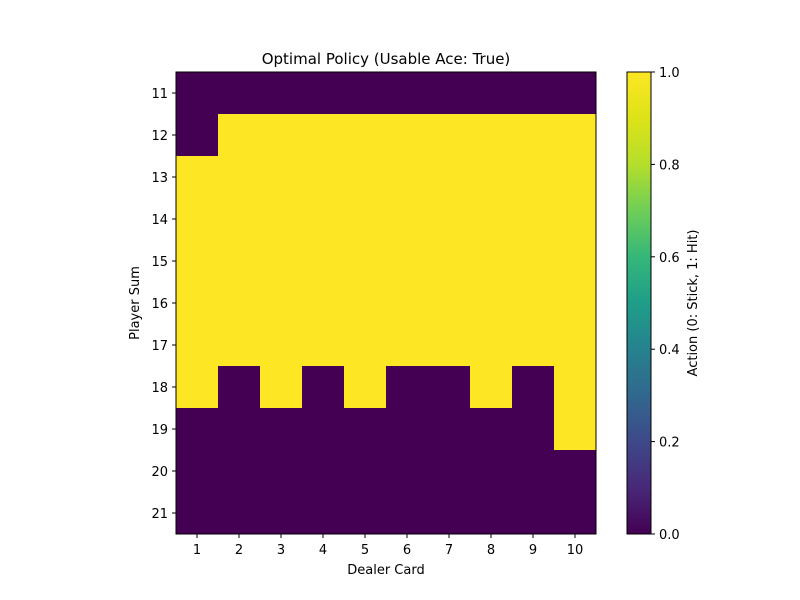 Image resolution: width=800 pixels, height=600 pixels. Describe the element at coordinates (159, 178) in the screenshot. I see `y-tick-label: 13` at that location.